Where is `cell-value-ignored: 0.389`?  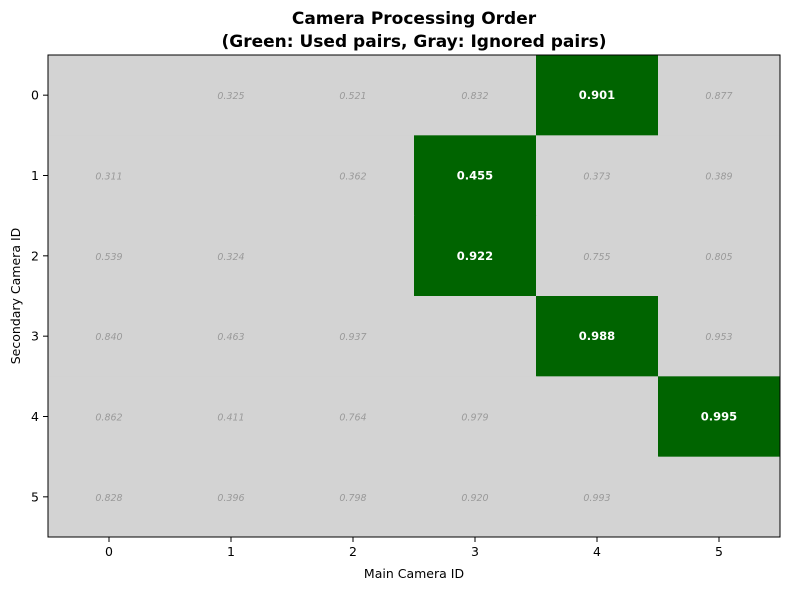 cell-value-ignored: 0.389 is located at coordinates (718, 177).